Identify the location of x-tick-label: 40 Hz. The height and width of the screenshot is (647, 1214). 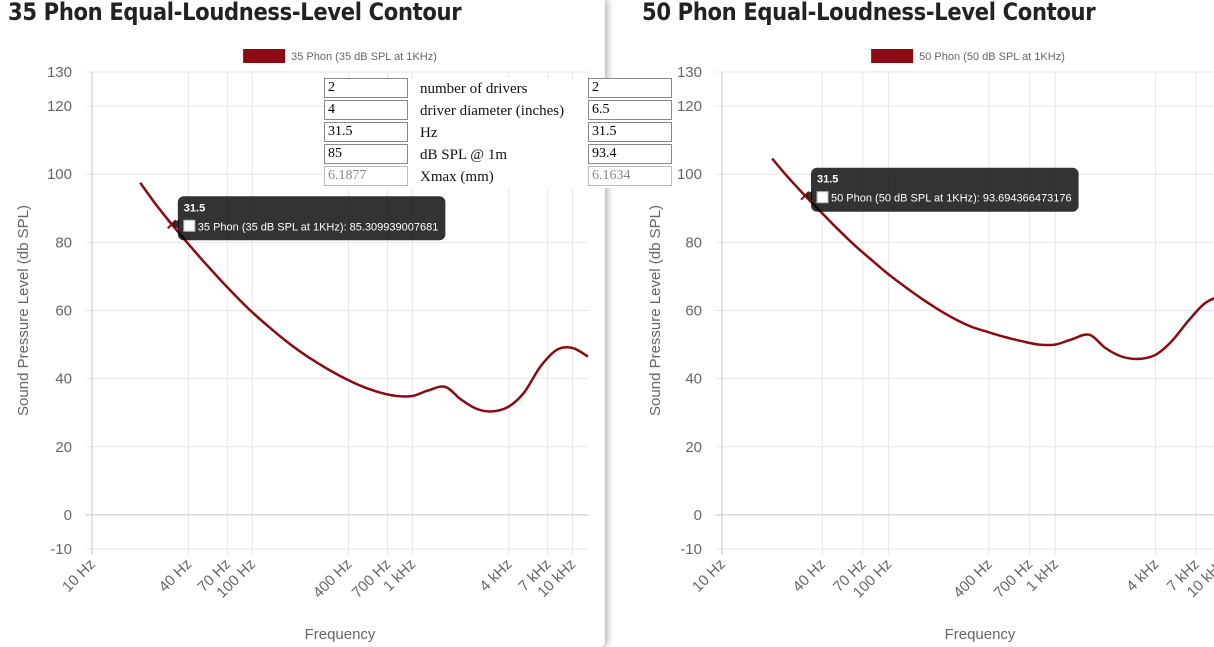
(176, 576).